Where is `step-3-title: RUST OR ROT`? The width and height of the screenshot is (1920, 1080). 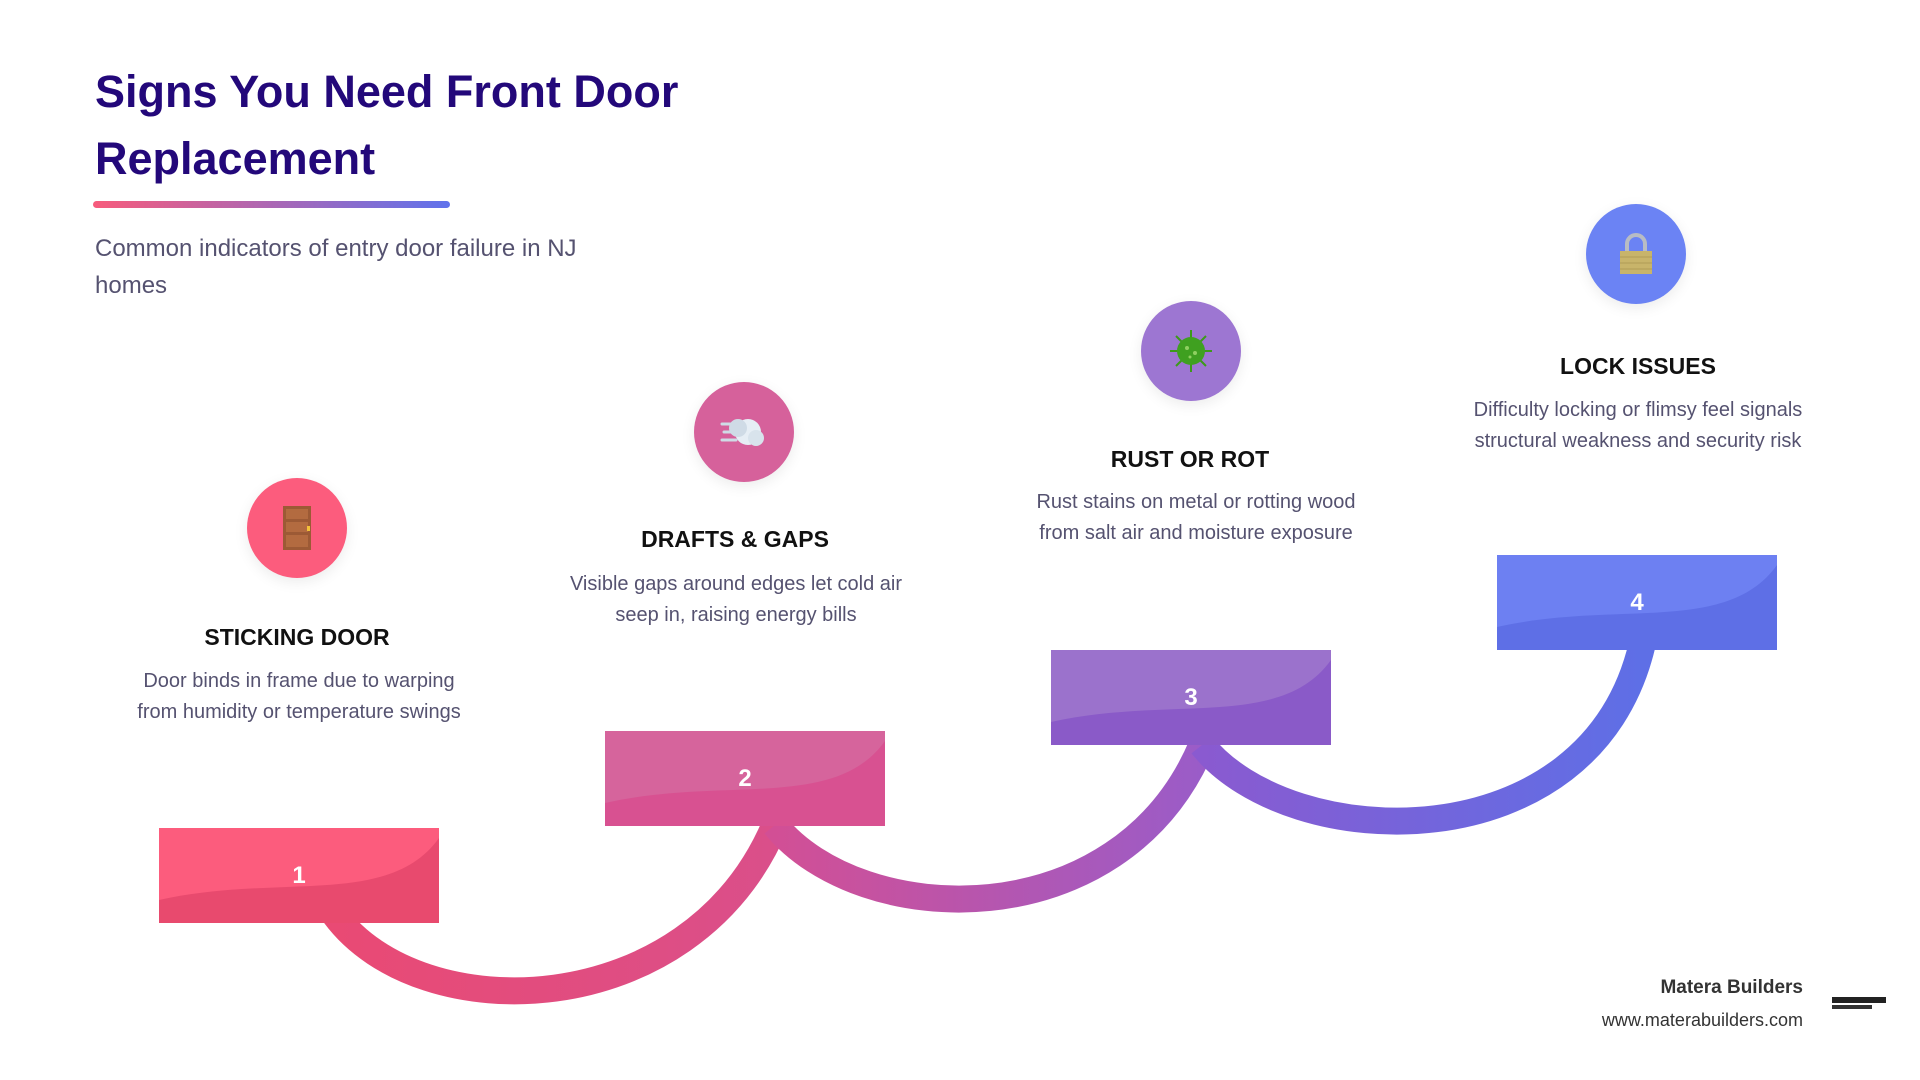
step-3-title: RUST OR ROT is located at coordinates (1190, 459).